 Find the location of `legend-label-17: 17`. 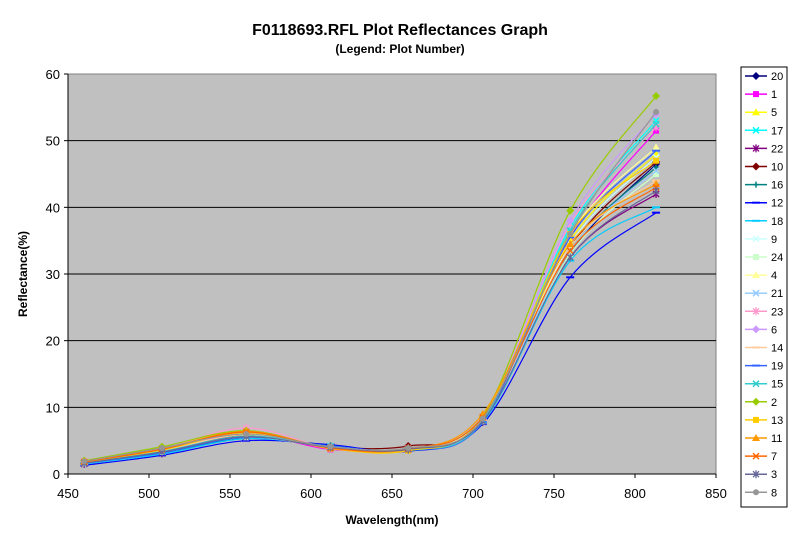

legend-label-17: 17 is located at coordinates (777, 131).